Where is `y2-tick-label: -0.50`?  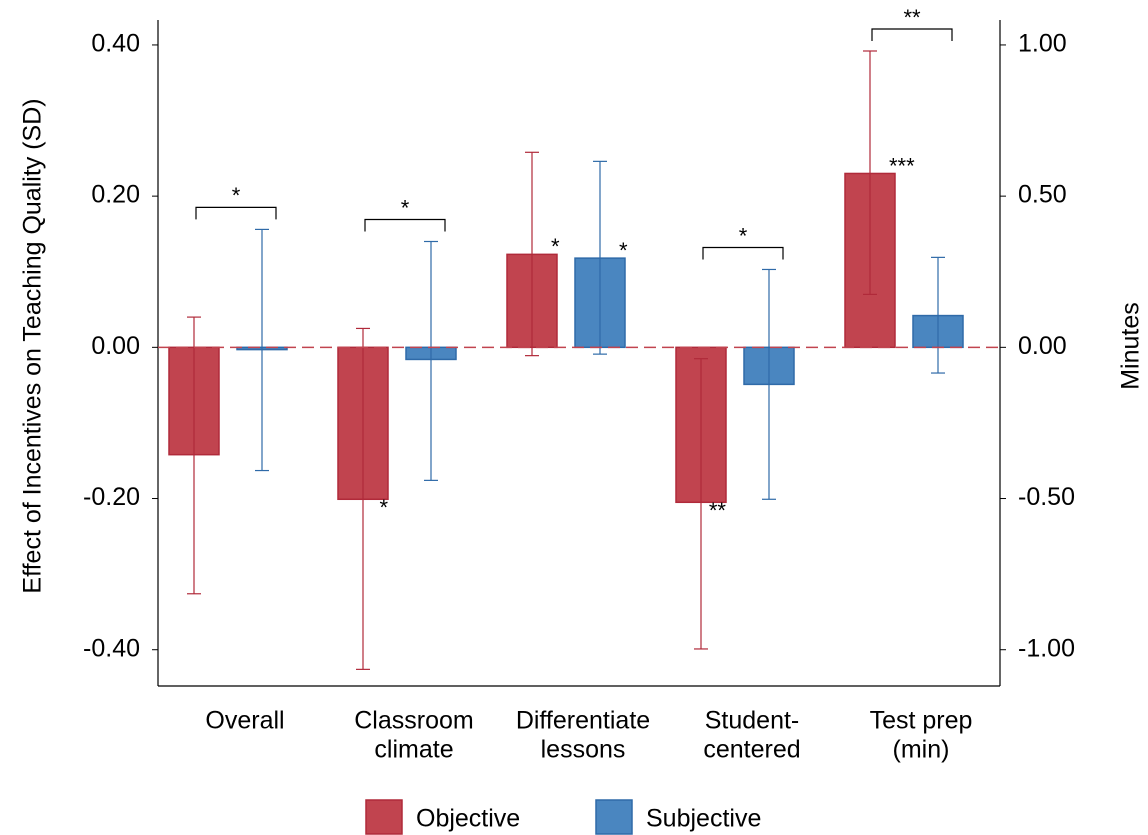 y2-tick-label: -0.50 is located at coordinates (1046, 497).